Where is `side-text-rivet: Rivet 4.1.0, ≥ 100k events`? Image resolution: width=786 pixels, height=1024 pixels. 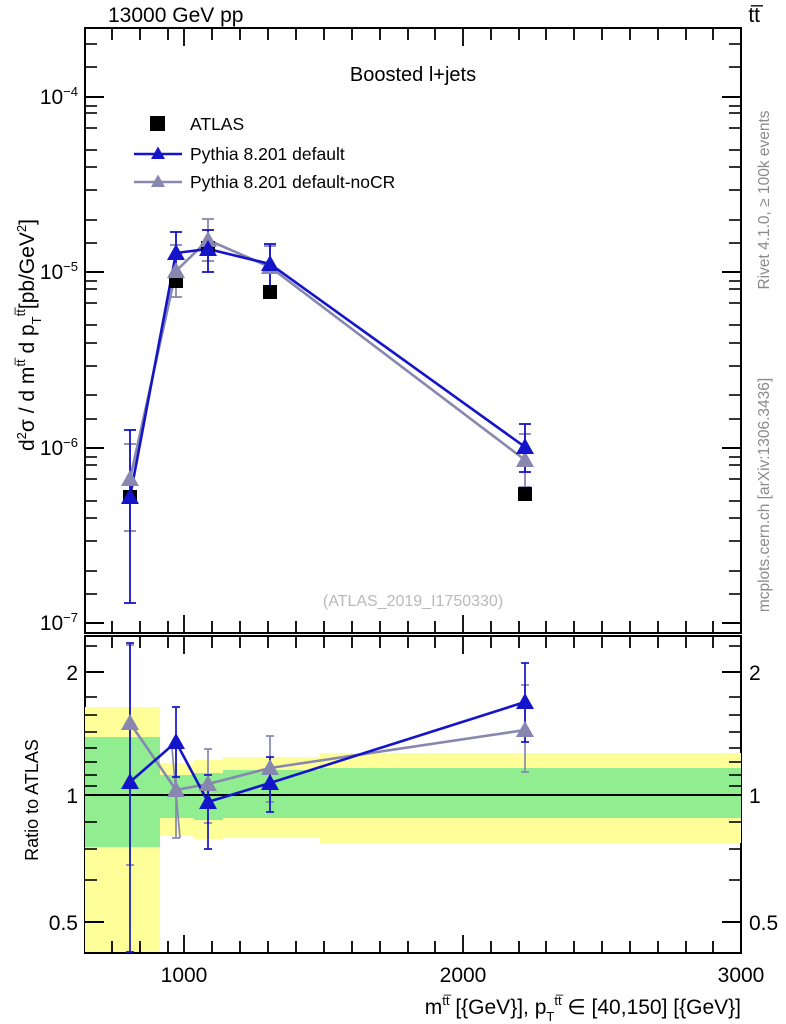 side-text-rivet: Rivet 4.1.0, ≥ 100k events is located at coordinates (764, 199).